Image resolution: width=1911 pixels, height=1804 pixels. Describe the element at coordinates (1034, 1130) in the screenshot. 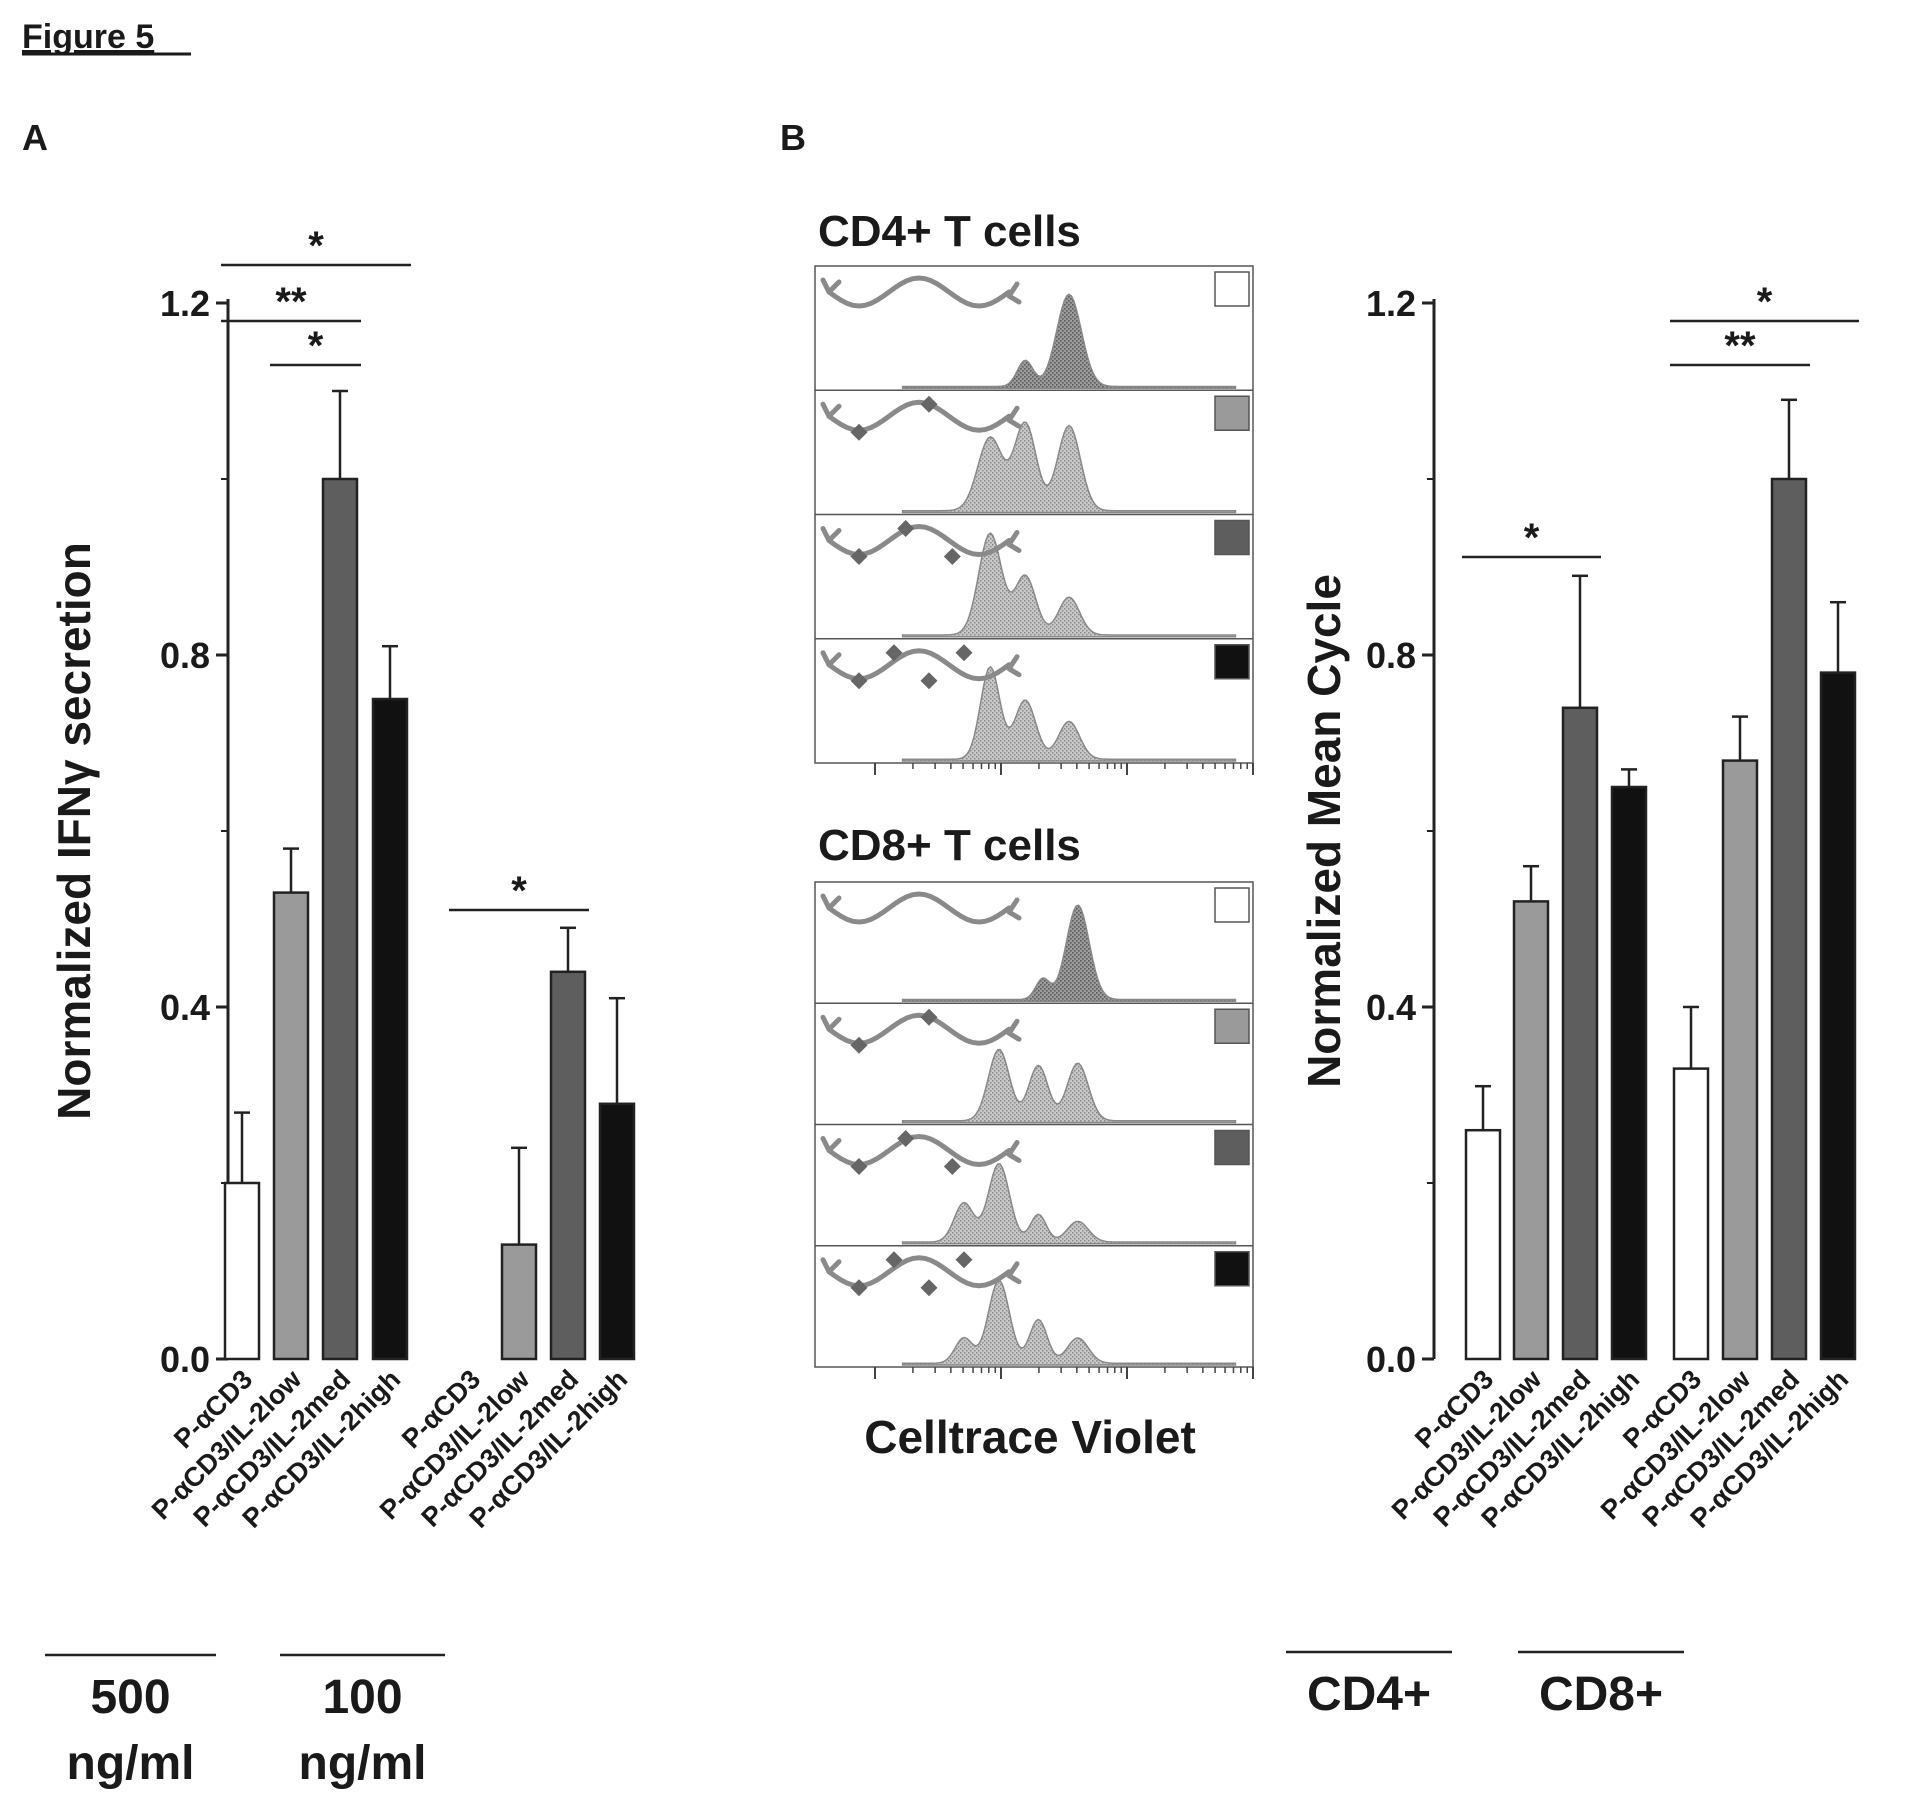

I see `histogram-panel-cd8` at that location.